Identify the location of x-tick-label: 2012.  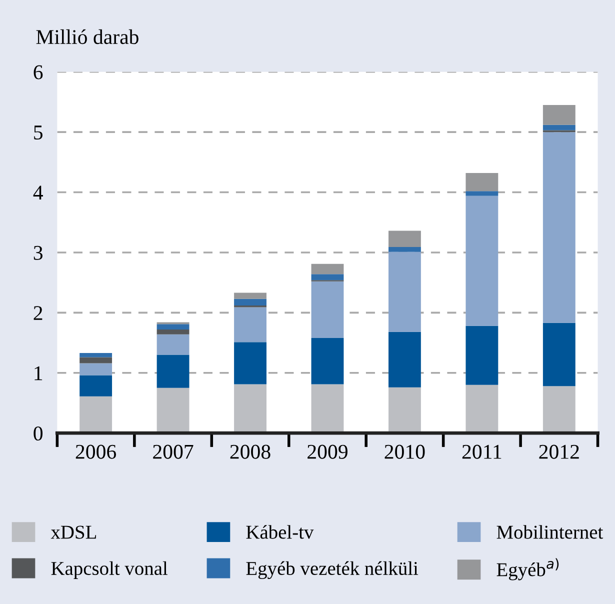
(559, 451).